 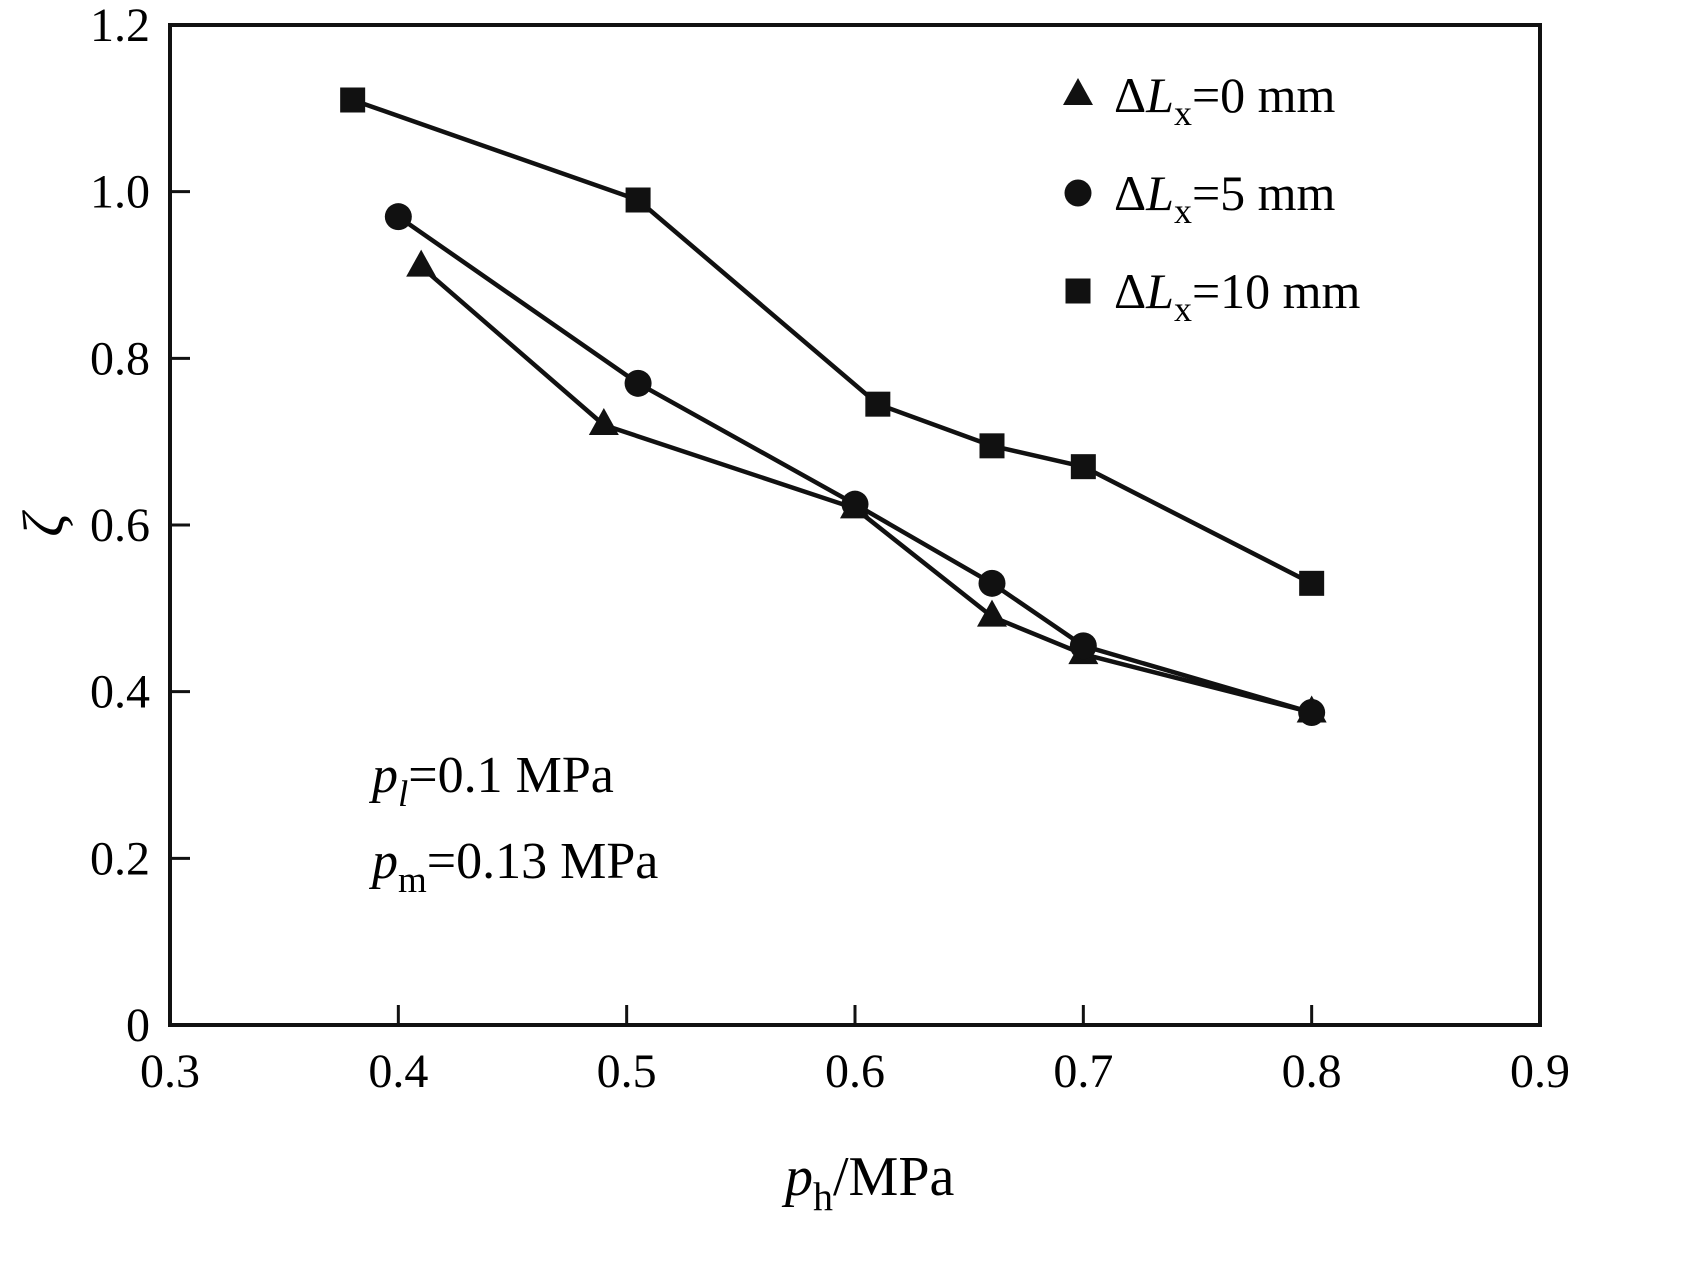 What do you see at coordinates (120, 858) in the screenshot?
I see `y-tick-label: 0.2` at bounding box center [120, 858].